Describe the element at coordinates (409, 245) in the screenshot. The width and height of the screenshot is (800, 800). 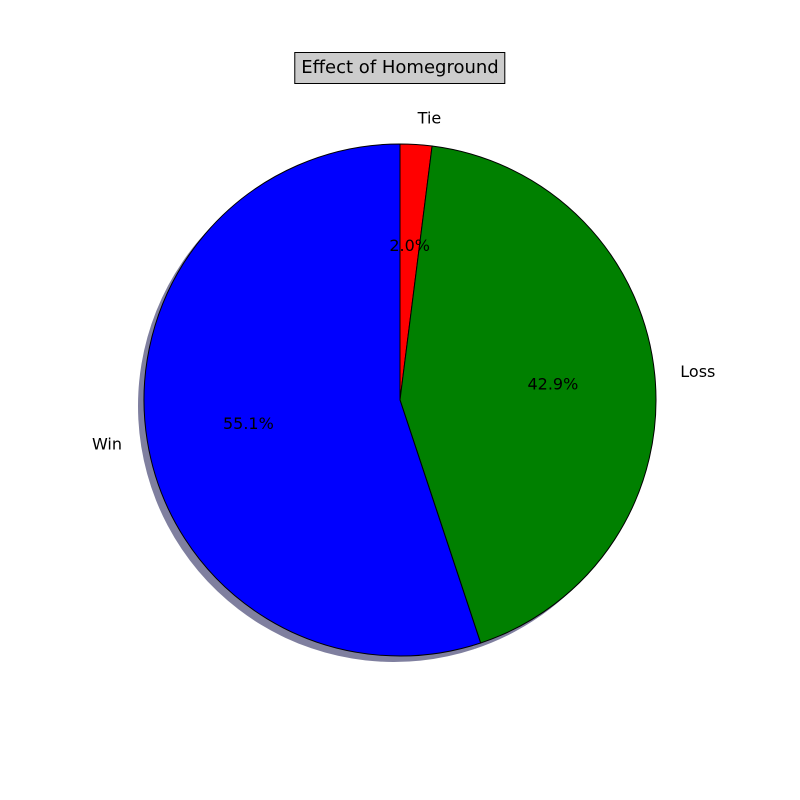
I see `slice-percent-tie: 2.0%` at that location.